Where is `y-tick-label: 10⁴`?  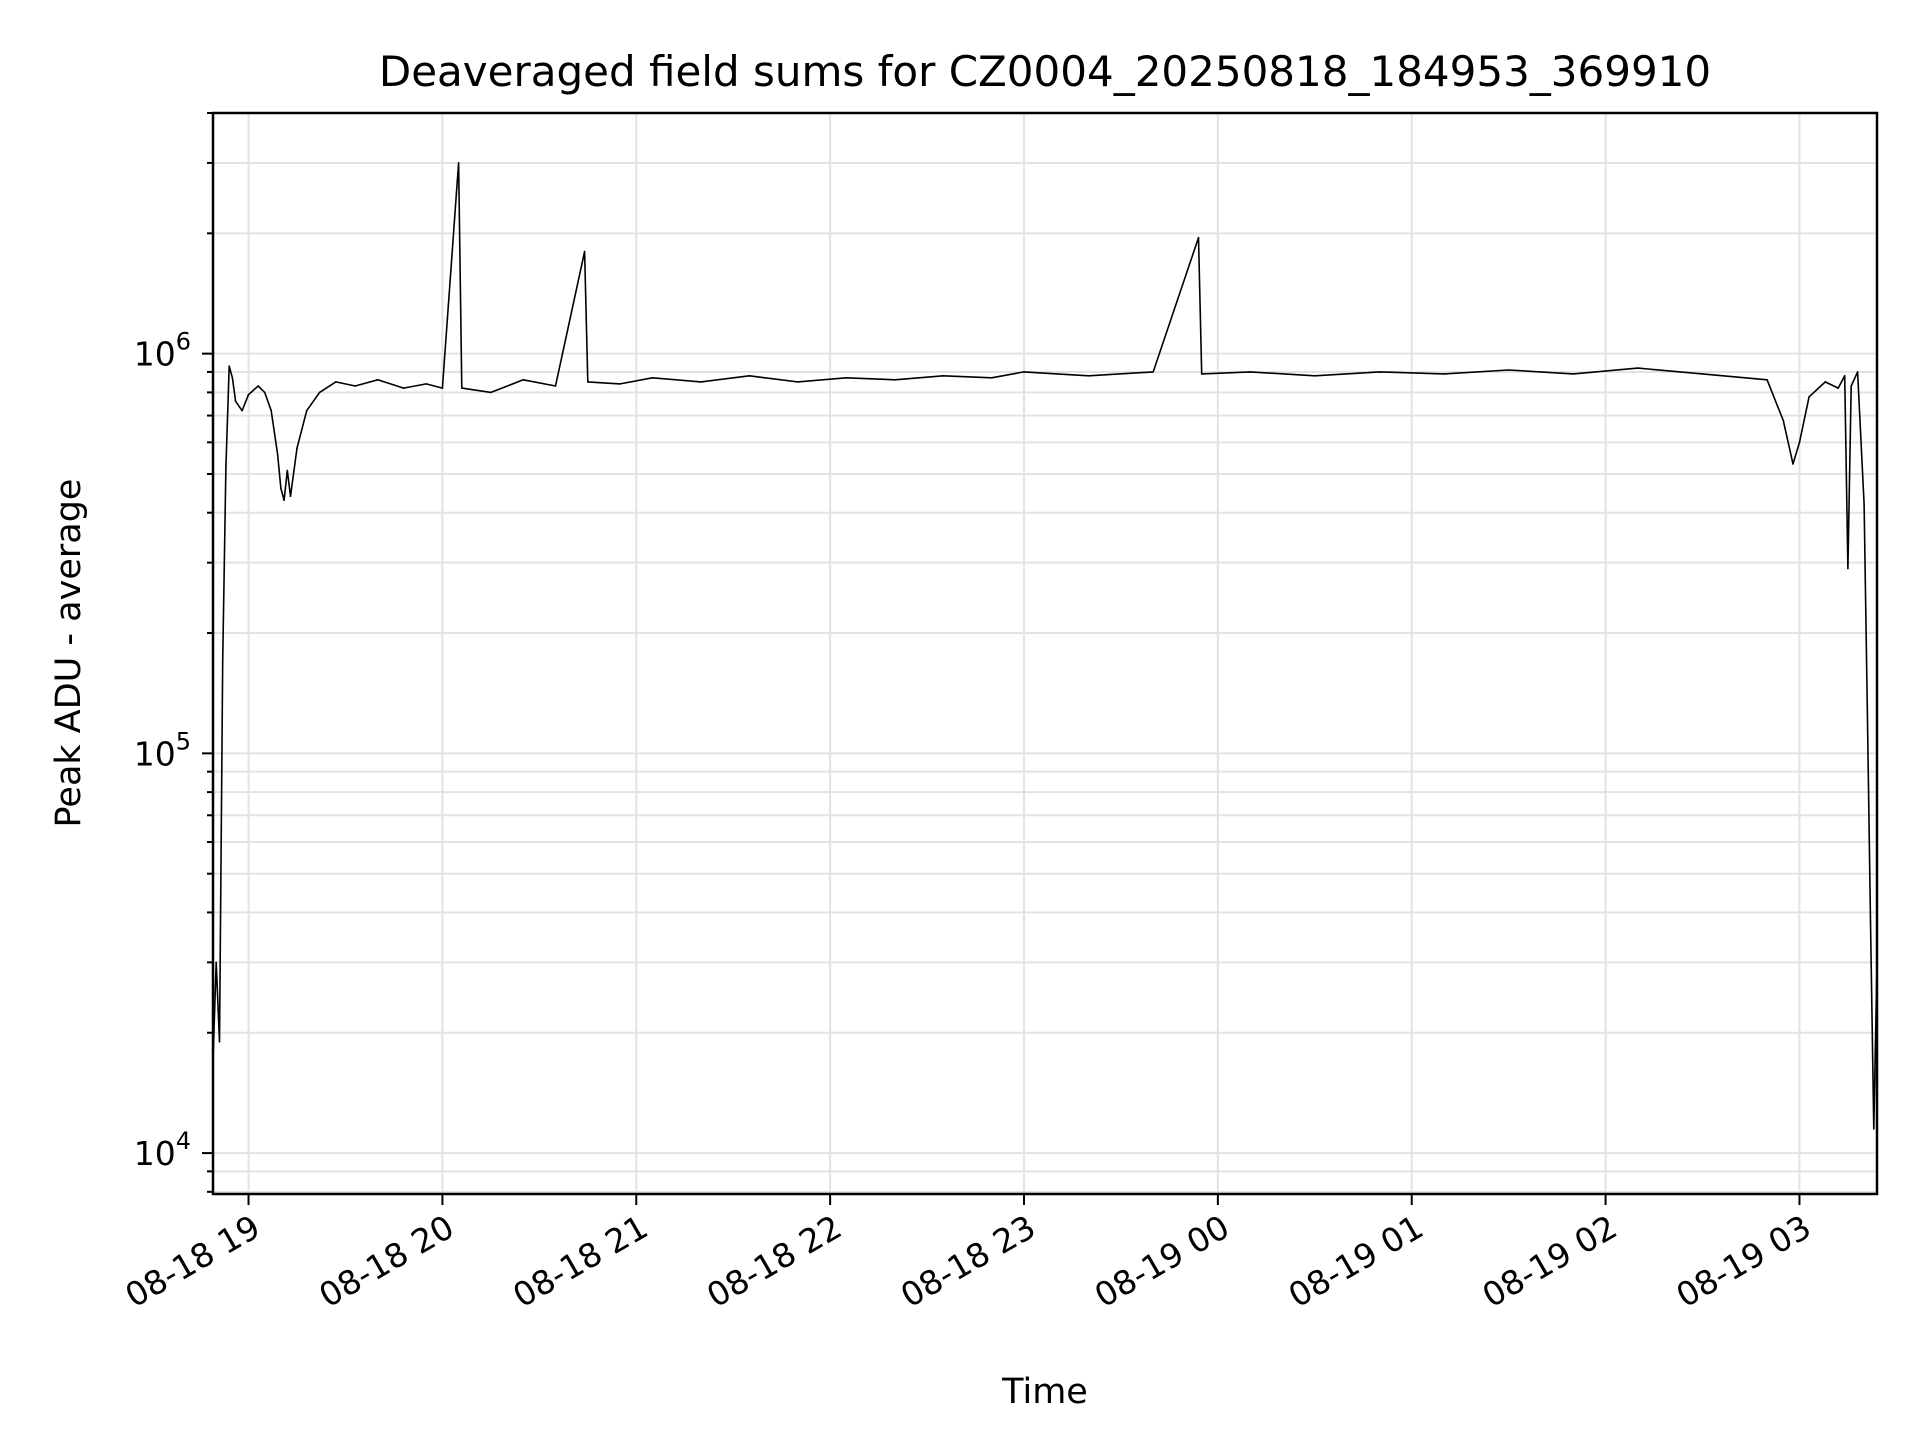 y-tick-label: 10⁴ is located at coordinates (162, 1150).